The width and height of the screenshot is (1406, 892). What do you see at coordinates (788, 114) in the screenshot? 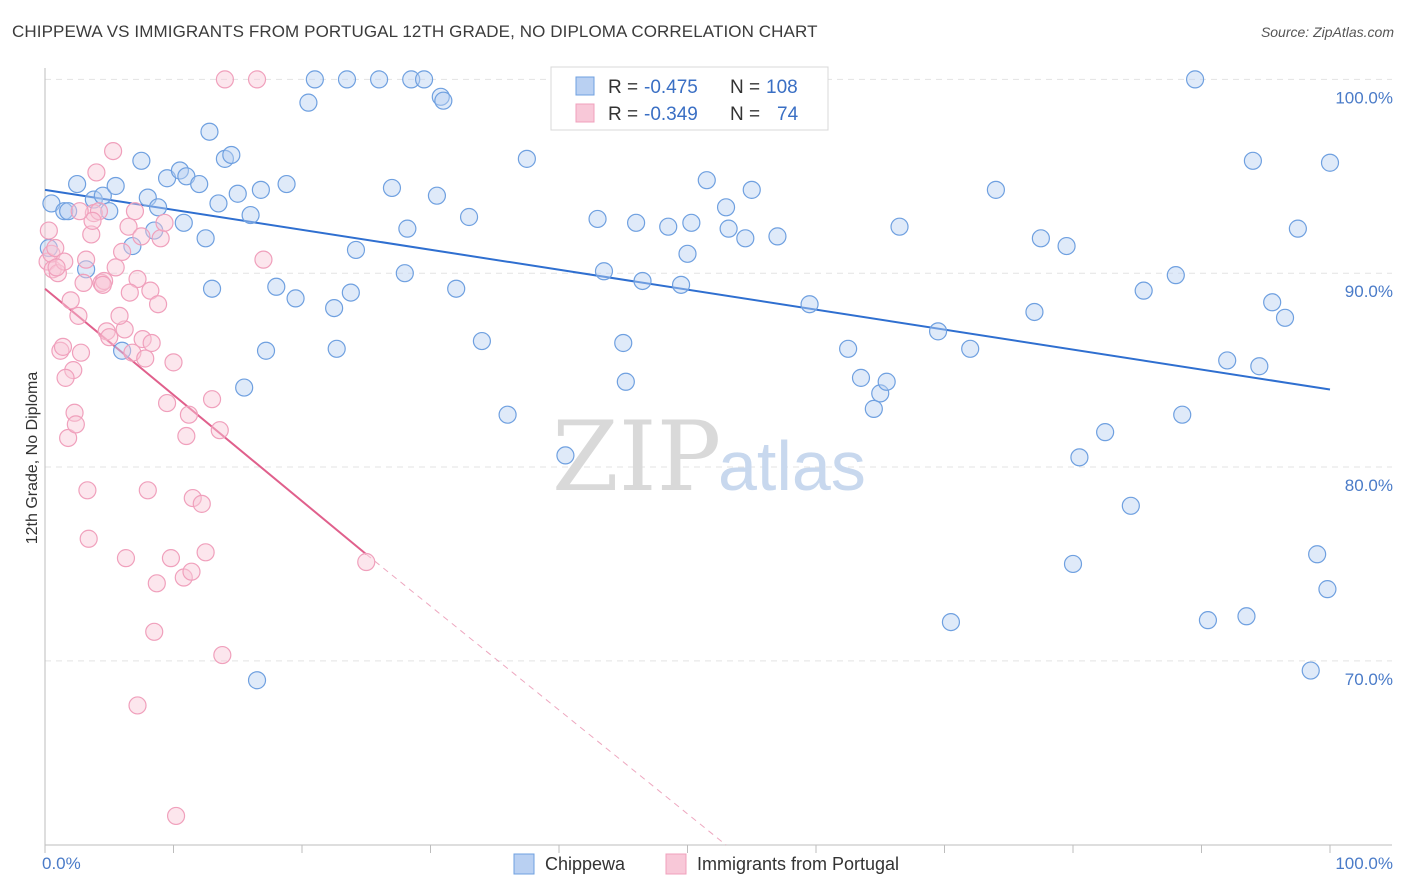
I see `legend-n-value-2: 74` at bounding box center [788, 114].